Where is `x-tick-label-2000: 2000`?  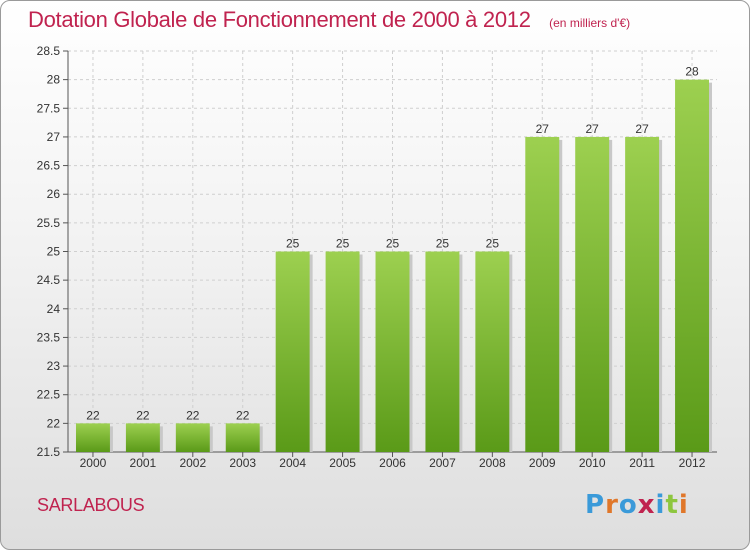
x-tick-label-2000: 2000 is located at coordinates (93, 463).